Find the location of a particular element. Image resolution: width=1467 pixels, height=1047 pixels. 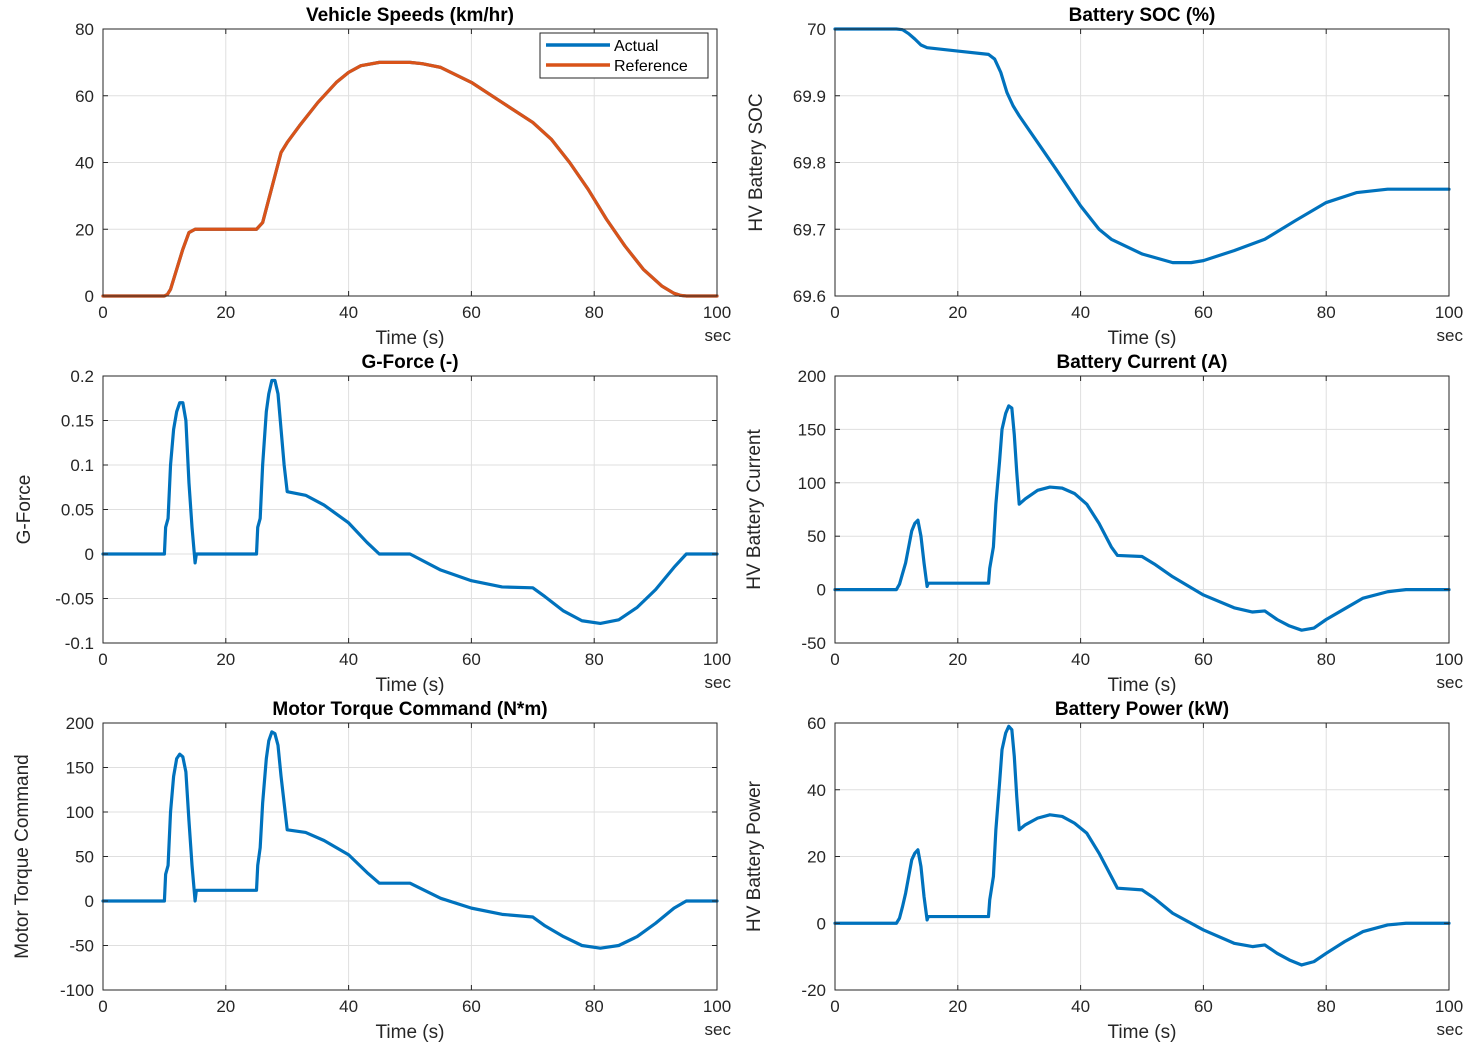

y-tick-label: 0.2 is located at coordinates (82, 376).